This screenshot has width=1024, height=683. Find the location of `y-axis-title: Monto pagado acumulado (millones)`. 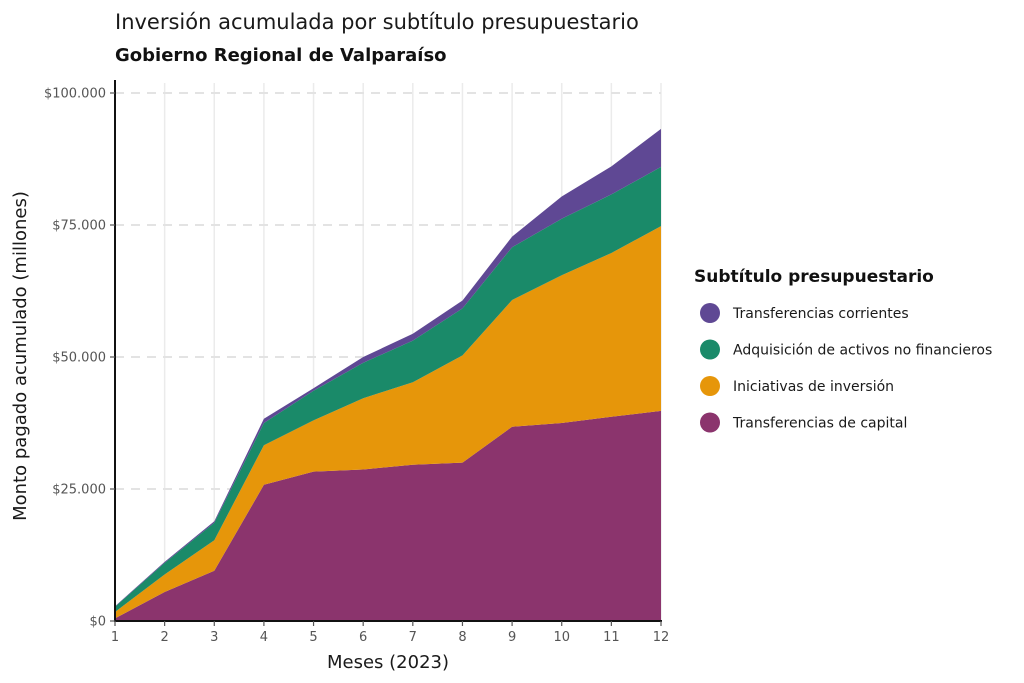

y-axis-title: Monto pagado acumulado (millones) is located at coordinates (20, 356).